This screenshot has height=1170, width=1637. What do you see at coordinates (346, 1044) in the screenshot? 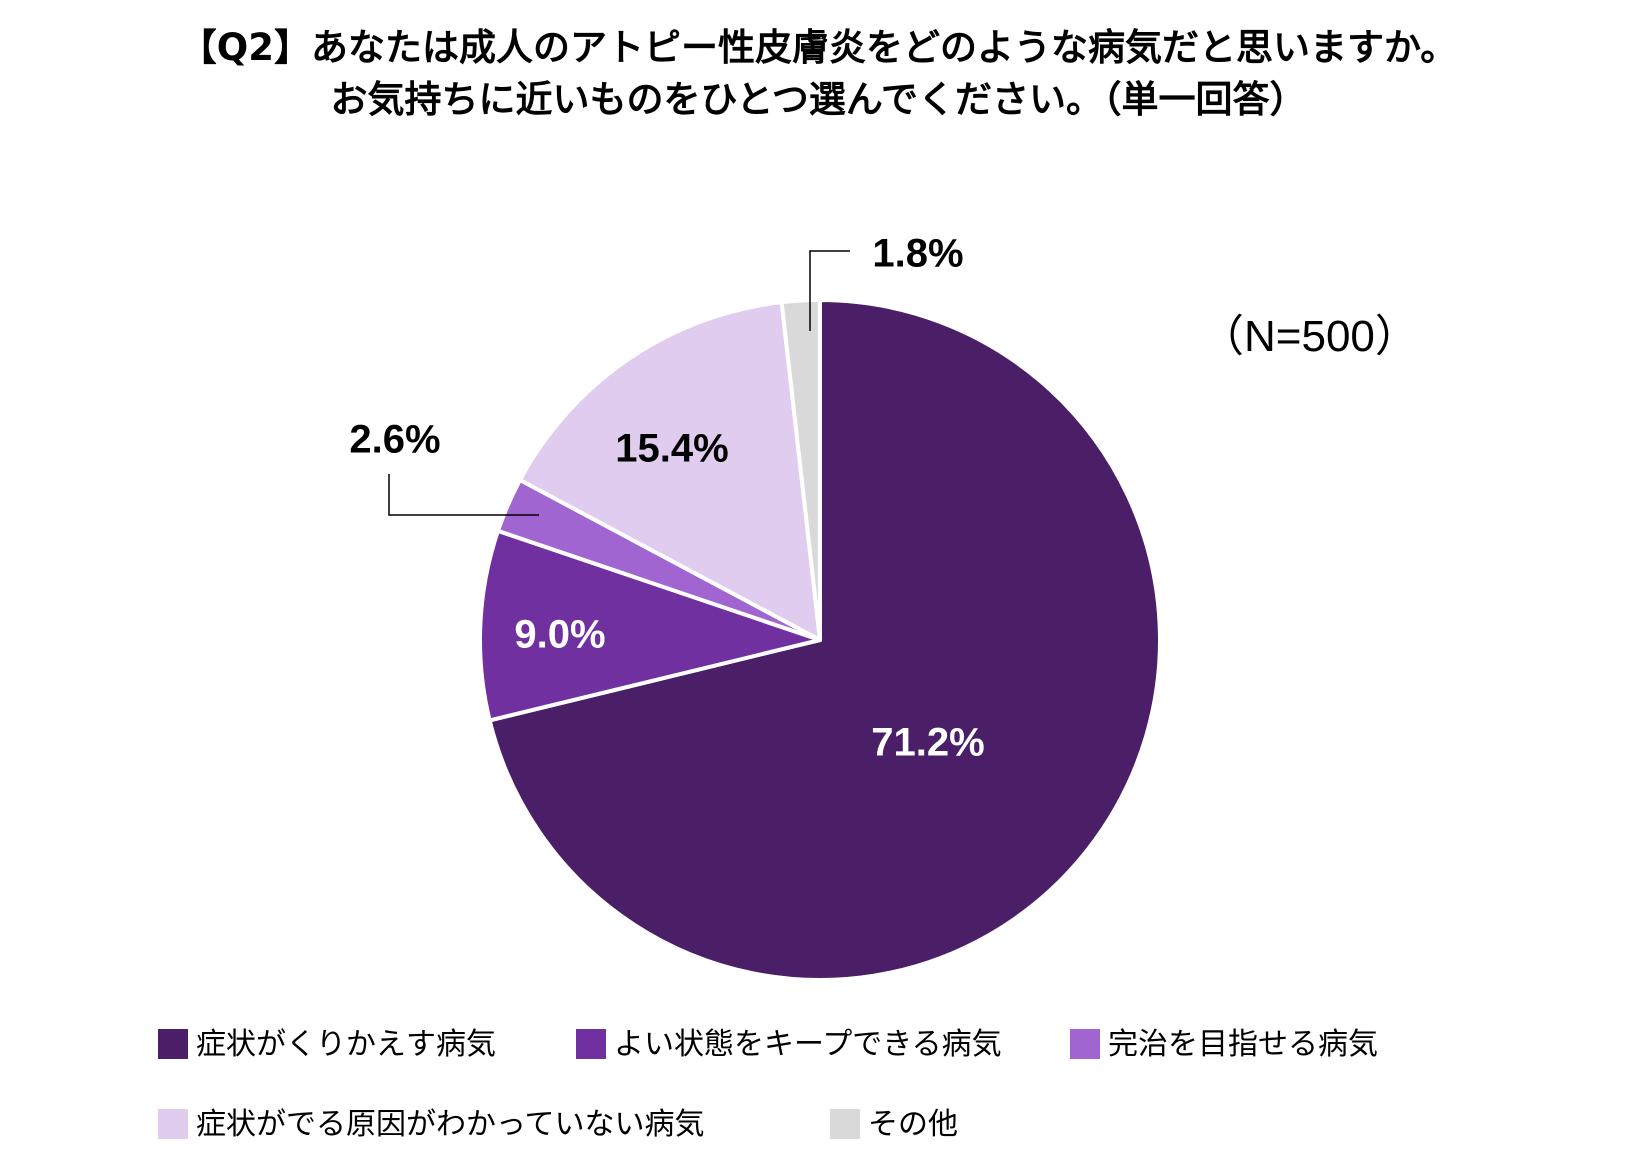
I see `legend-label: 症状がくりかえす病気` at bounding box center [346, 1044].